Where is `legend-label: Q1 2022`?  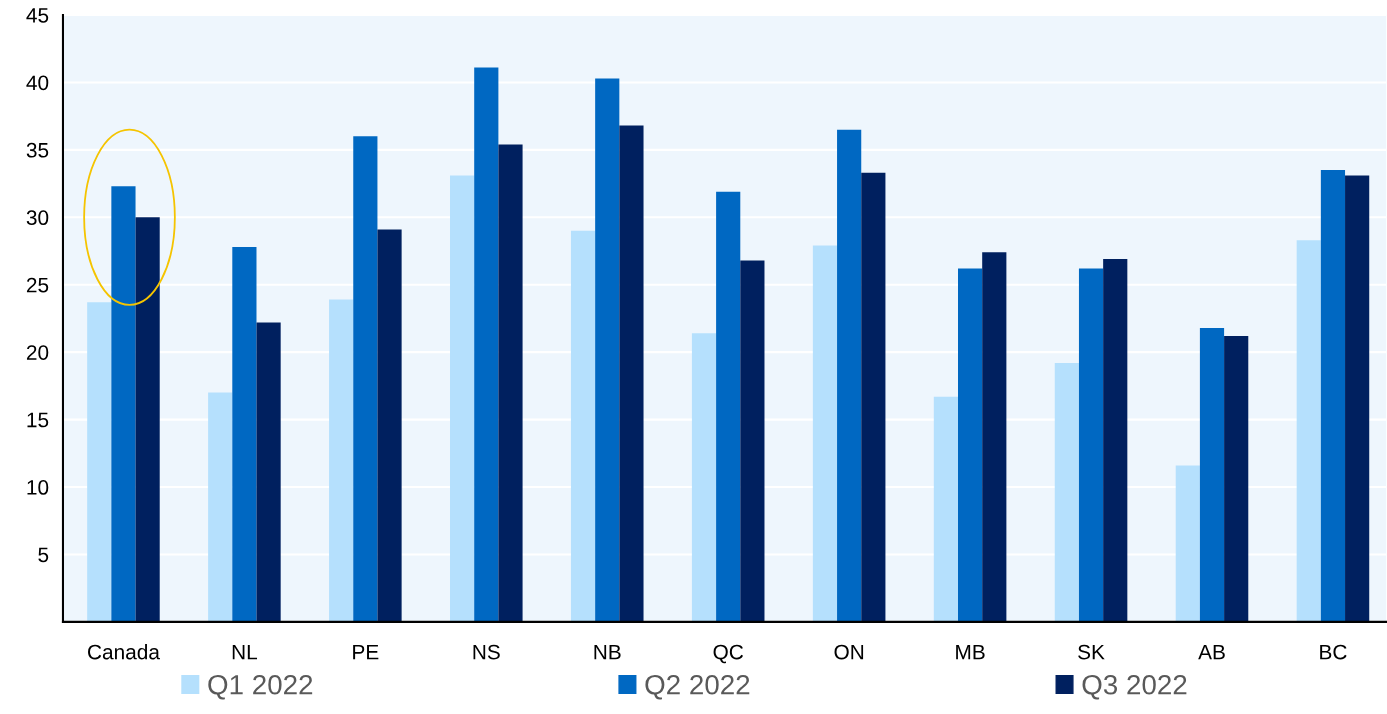 legend-label: Q1 2022 is located at coordinates (260, 687).